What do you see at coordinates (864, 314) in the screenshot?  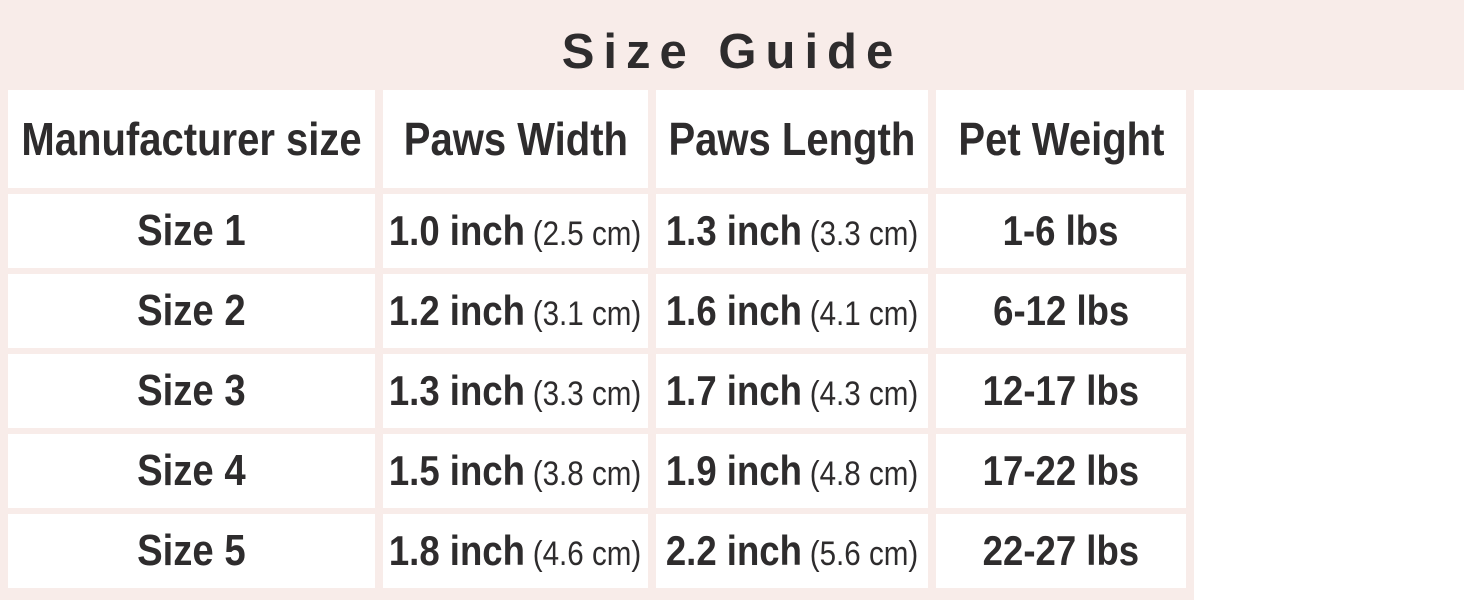 I see `cm-value: (4.1 cm)` at bounding box center [864, 314].